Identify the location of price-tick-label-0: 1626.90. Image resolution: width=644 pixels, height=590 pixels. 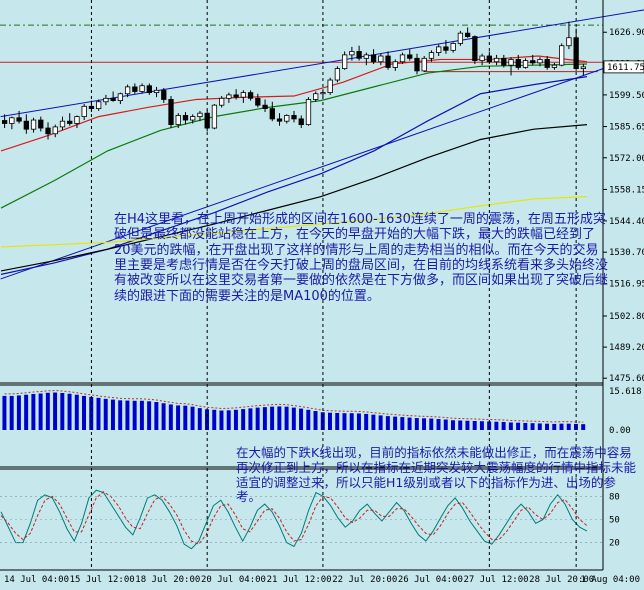
(626, 33).